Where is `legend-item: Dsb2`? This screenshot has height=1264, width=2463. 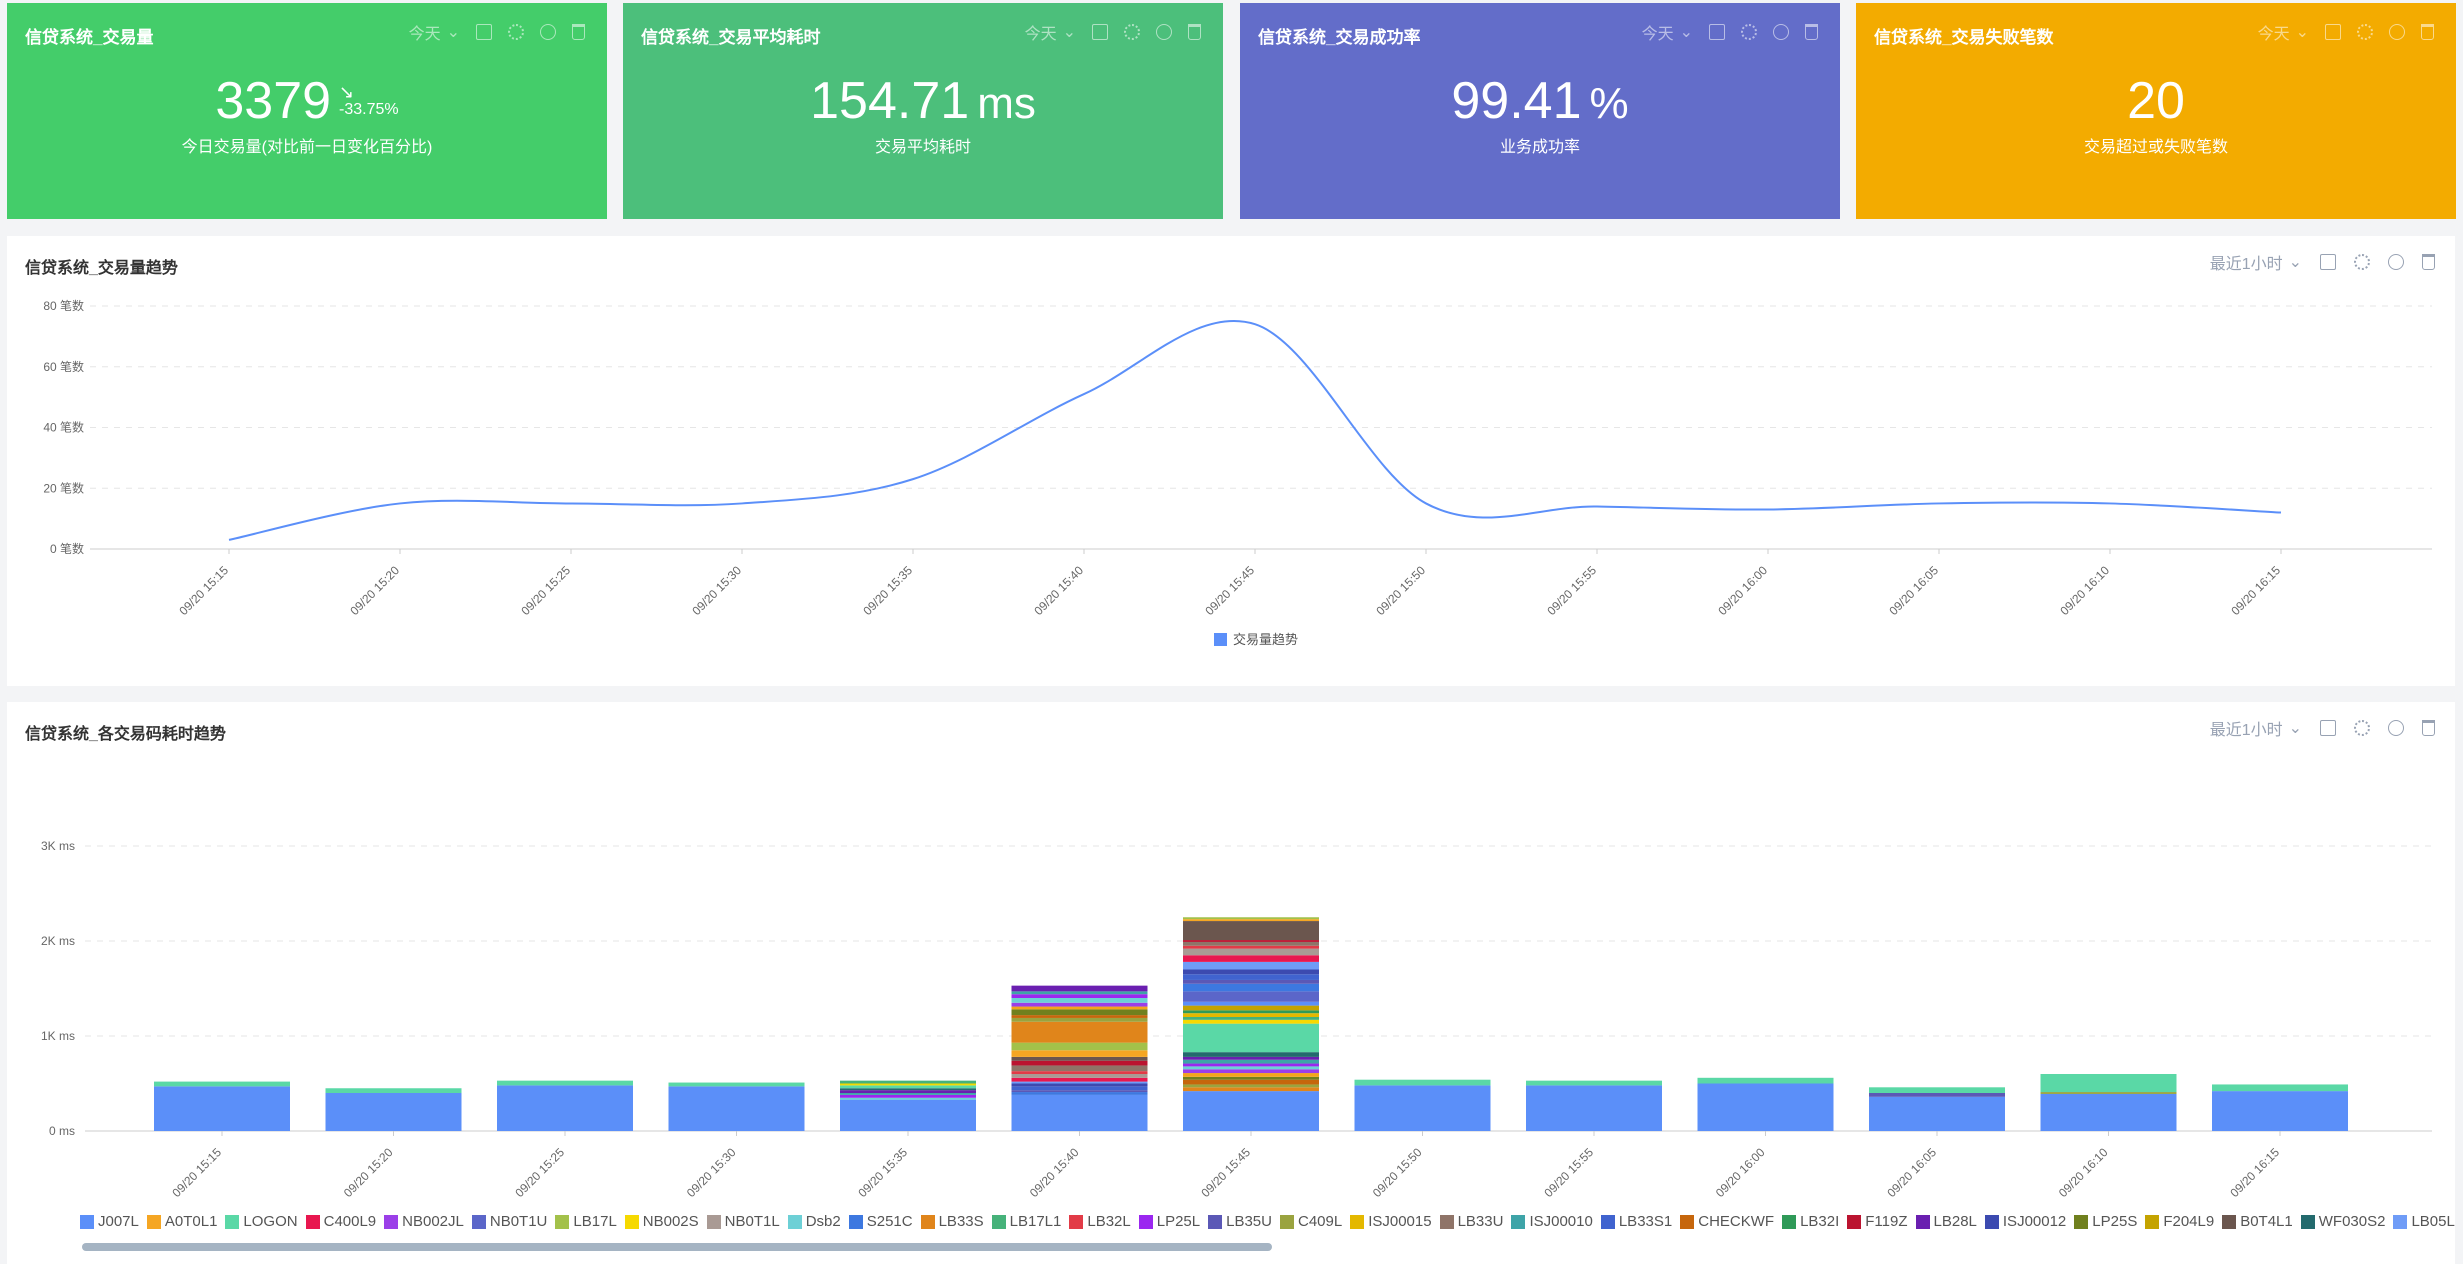 legend-item: Dsb2 is located at coordinates (814, 1221).